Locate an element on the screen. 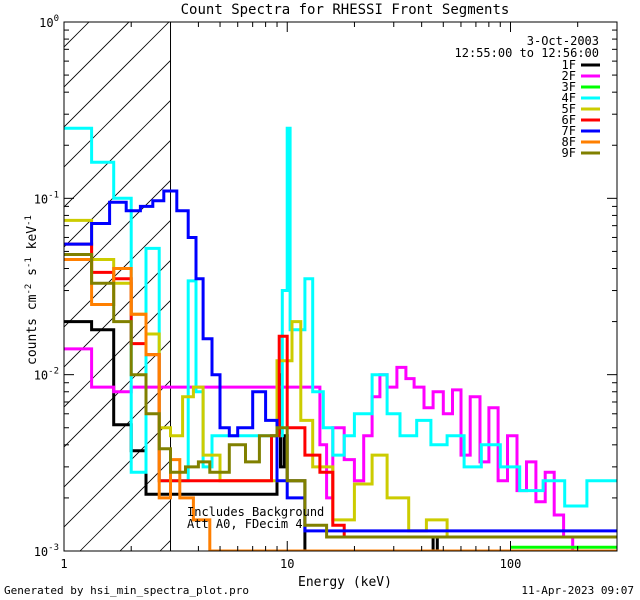 Image resolution: width=640 pixels, height=600 pixels. annotation-attenuator: Att A0, FDecim 4 is located at coordinates (245, 524).